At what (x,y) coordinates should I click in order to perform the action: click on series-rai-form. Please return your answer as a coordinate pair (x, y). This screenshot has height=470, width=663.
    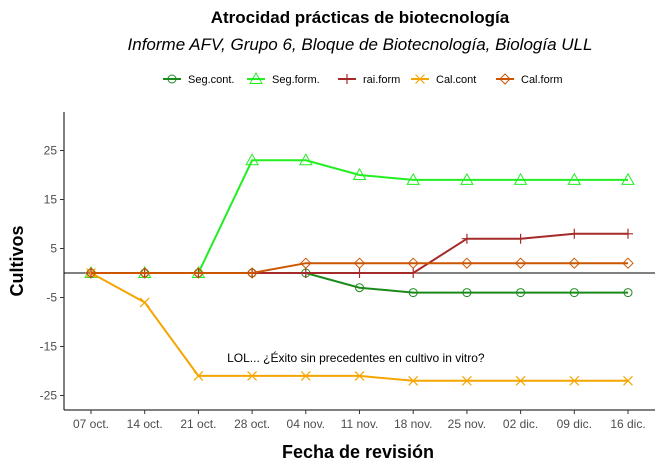
    Looking at the image, I should click on (359, 253).